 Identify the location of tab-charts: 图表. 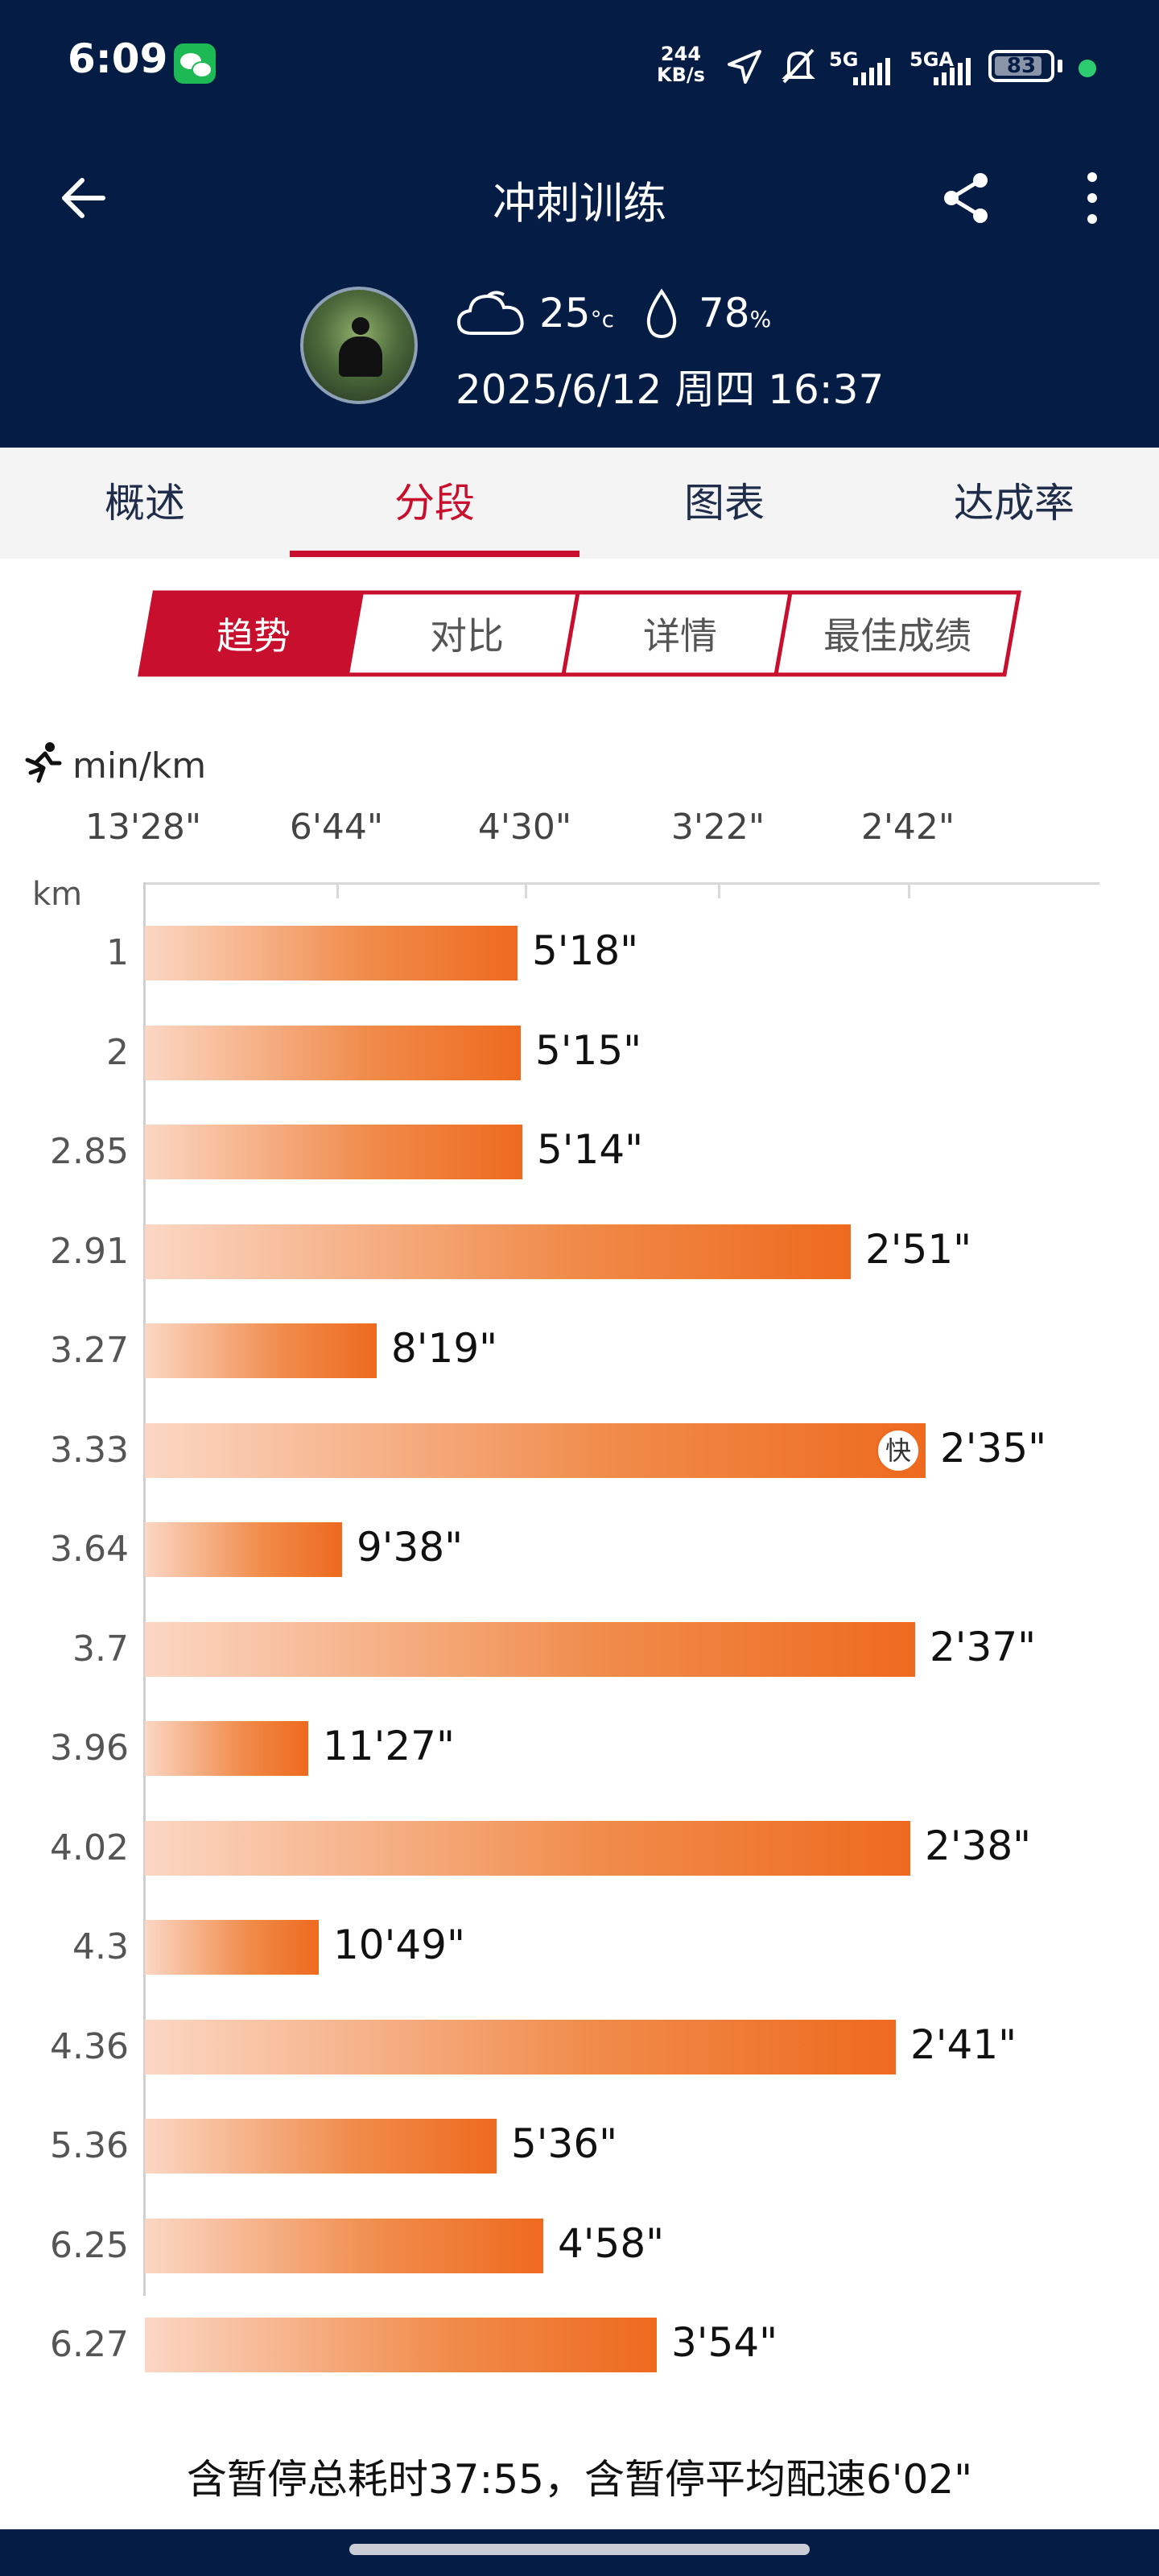
(724, 503).